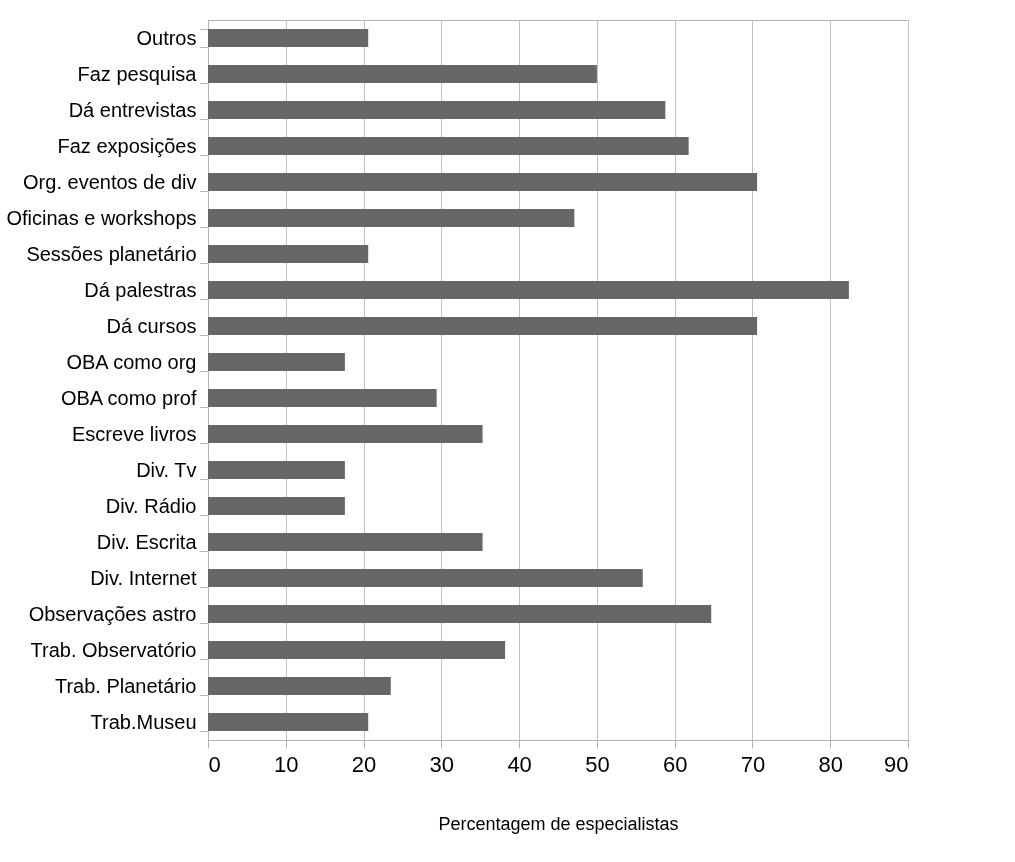 Image resolution: width=1015 pixels, height=862 pixels. I want to click on x-tick-label: 10, so click(286, 764).